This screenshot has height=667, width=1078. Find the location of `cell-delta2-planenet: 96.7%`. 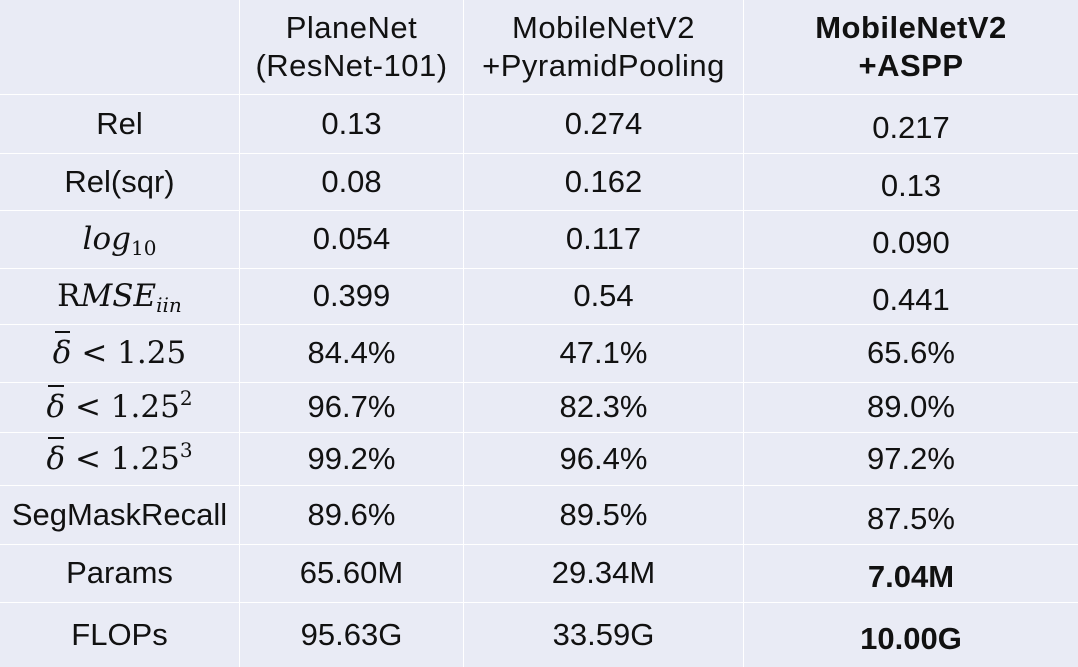

cell-delta2-planenet: 96.7% is located at coordinates (352, 408).